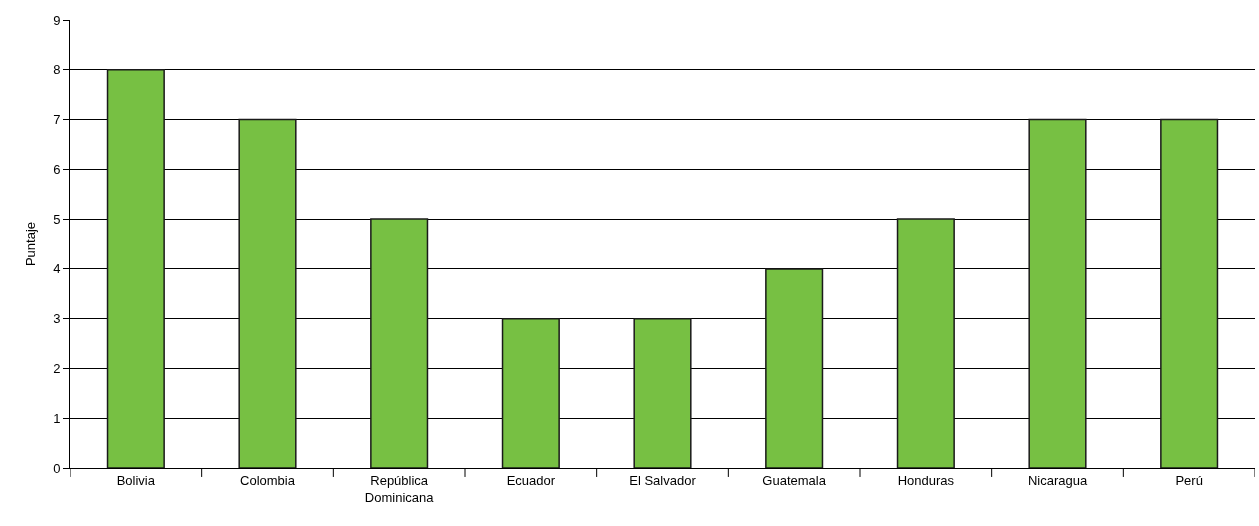  Describe the element at coordinates (57, 20) in the screenshot. I see `y-tick-label: 9` at that location.